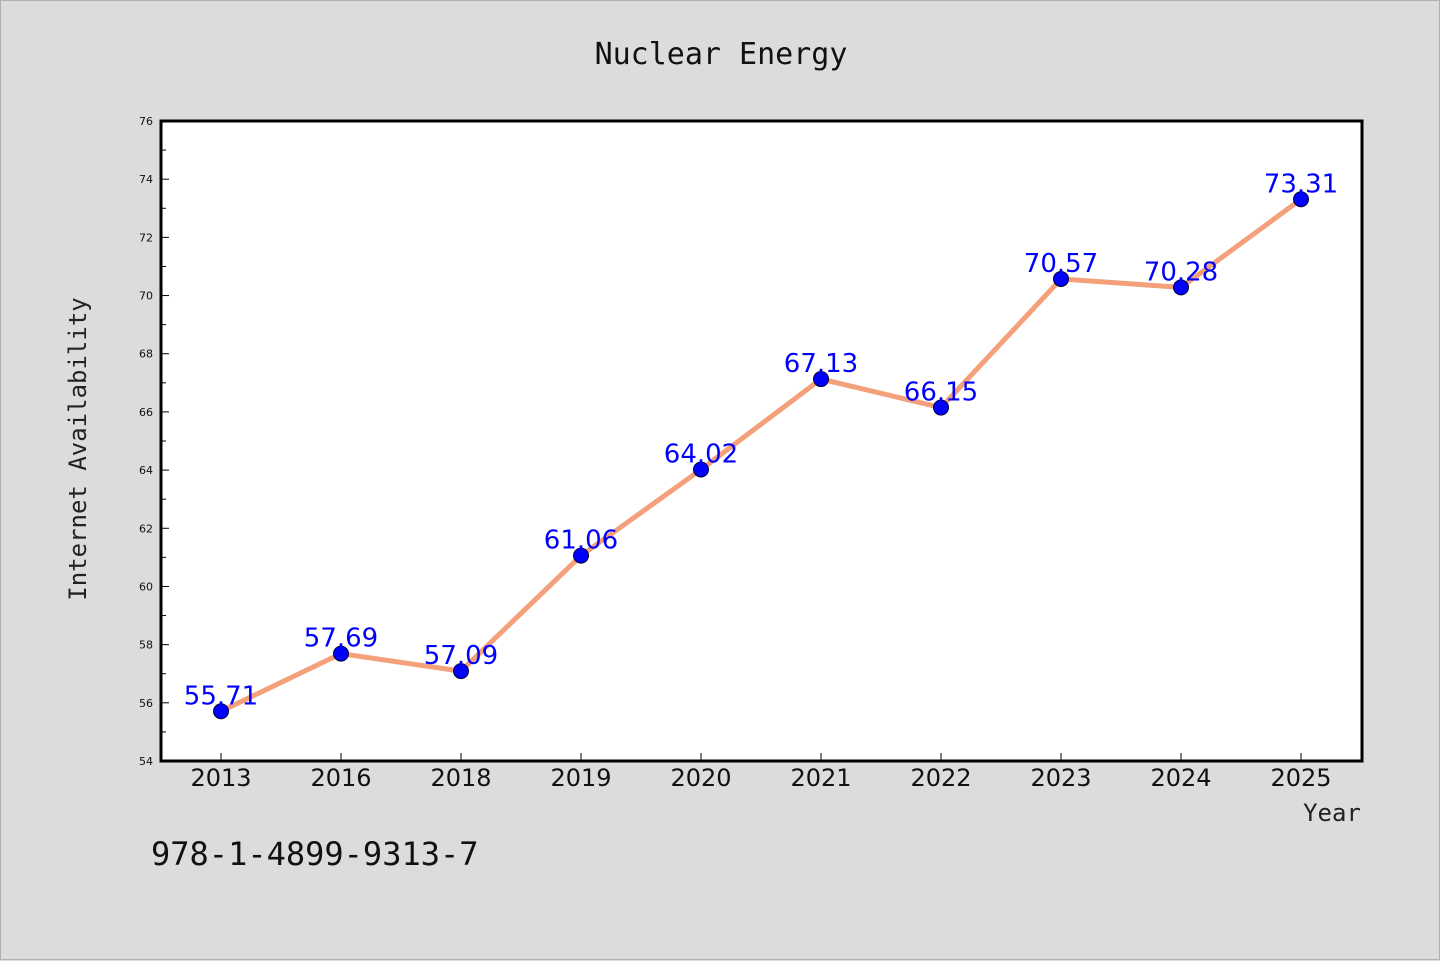 The width and height of the screenshot is (1440, 961). What do you see at coordinates (146, 354) in the screenshot?
I see `y-tick-label: 68` at bounding box center [146, 354].